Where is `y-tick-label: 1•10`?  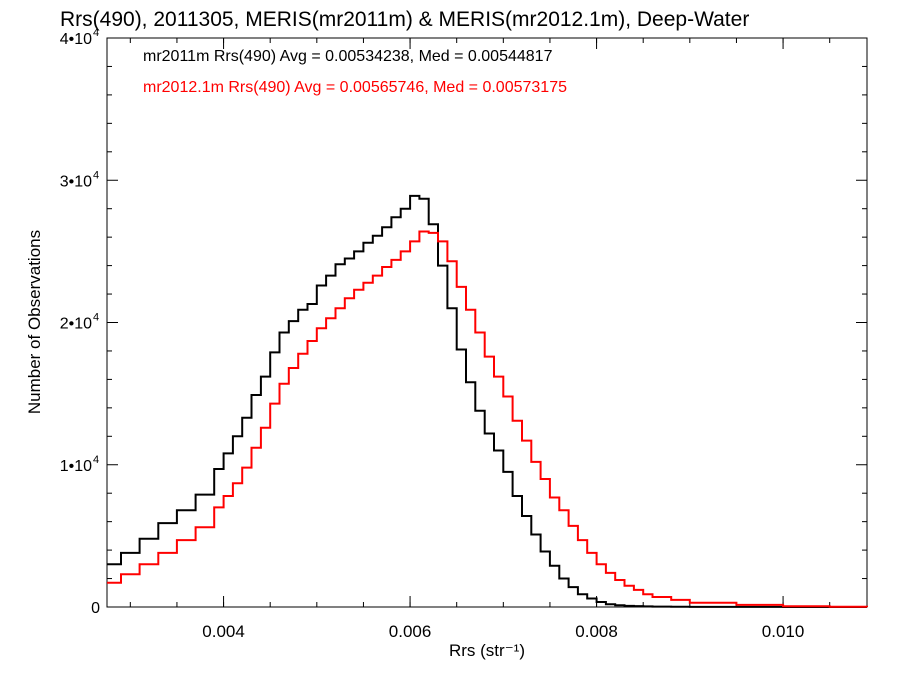 y-tick-label: 1•10 is located at coordinates (76, 466).